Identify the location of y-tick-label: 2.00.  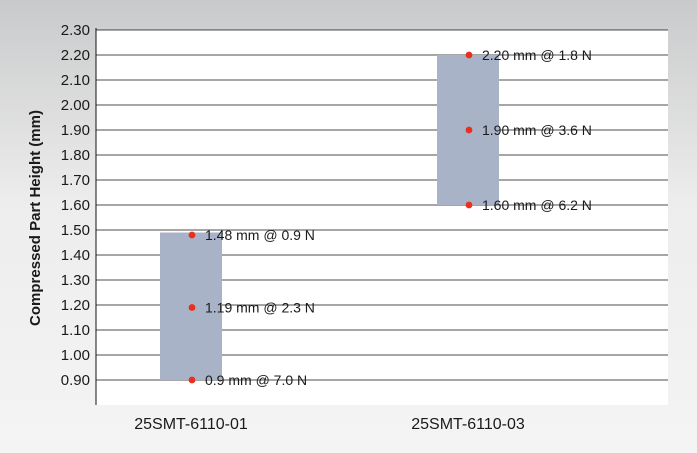
(75, 105).